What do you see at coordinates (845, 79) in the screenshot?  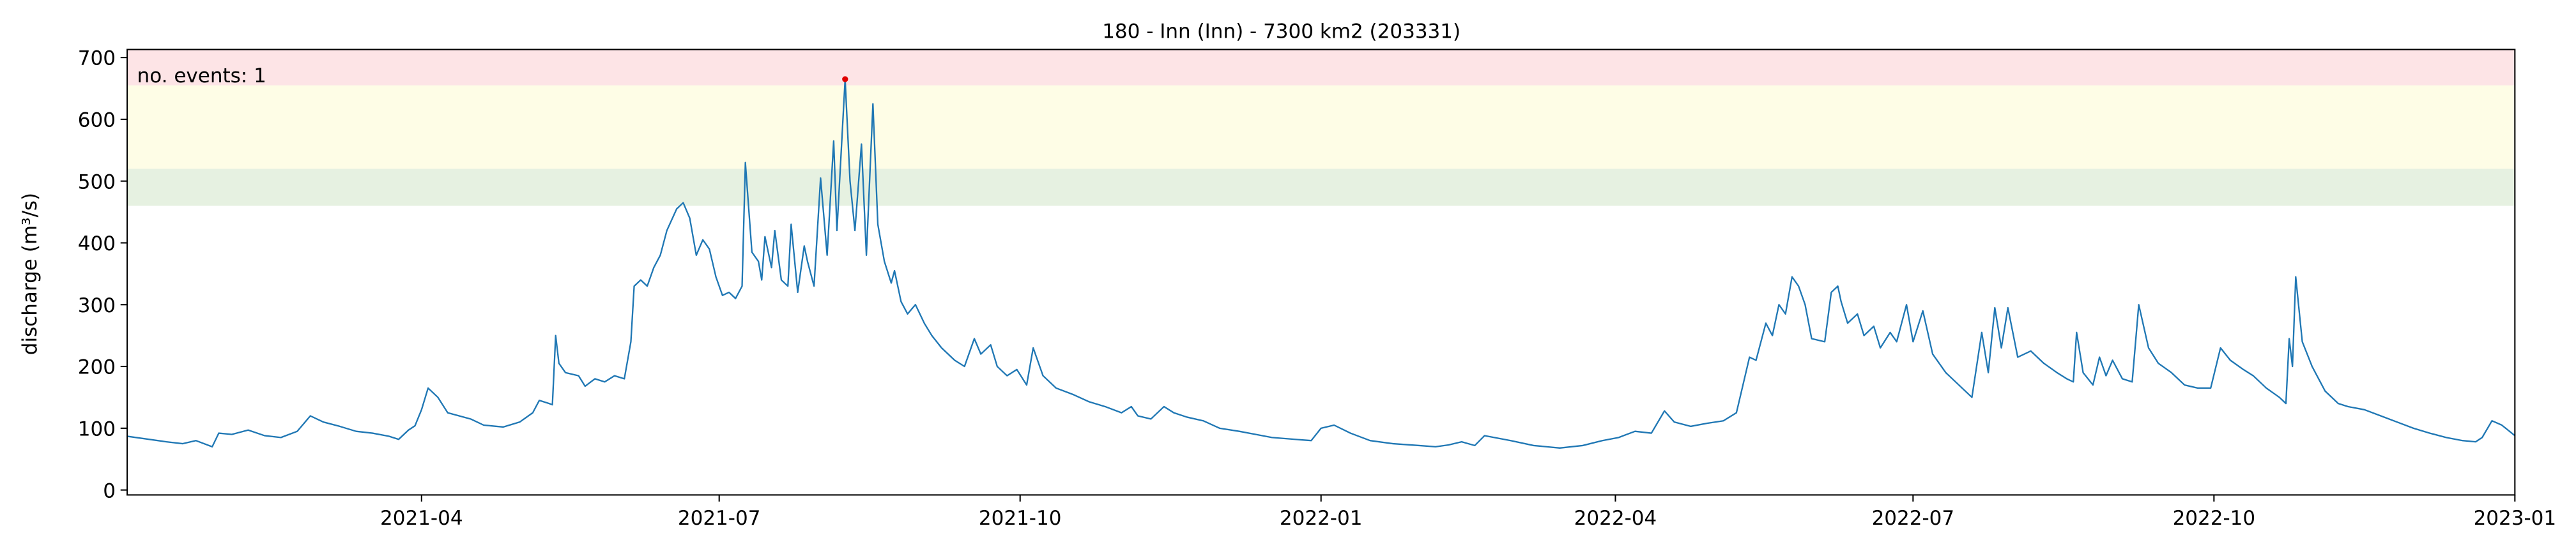 I see `event-marker` at bounding box center [845, 79].